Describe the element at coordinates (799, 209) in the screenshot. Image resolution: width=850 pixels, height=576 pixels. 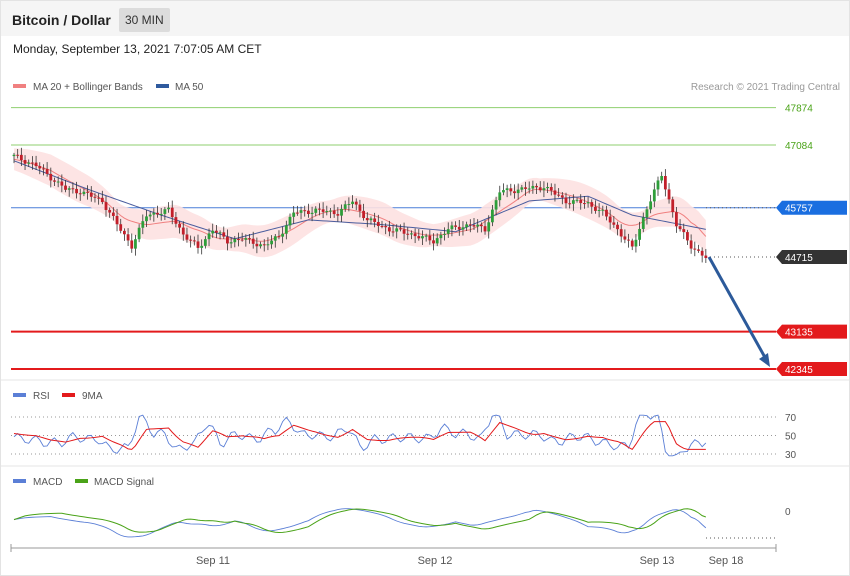
I see `level-label-45757: 45757` at that location.